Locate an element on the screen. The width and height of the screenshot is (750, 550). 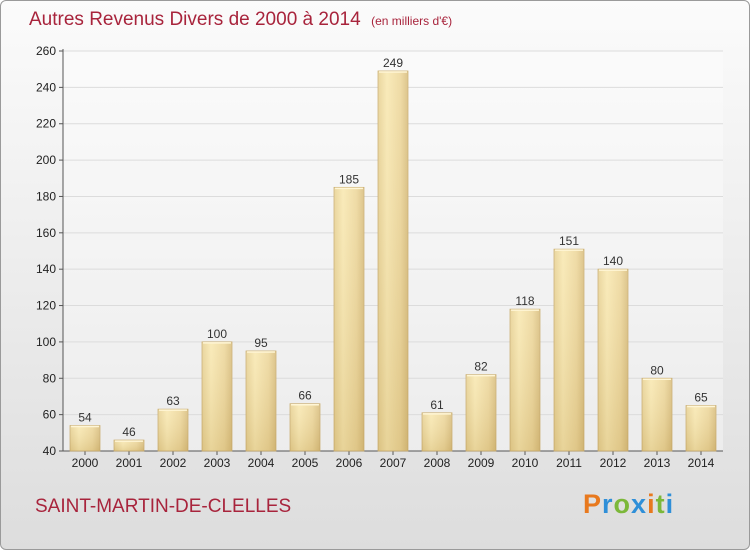
y-tick-label: 140 is located at coordinates (46, 269).